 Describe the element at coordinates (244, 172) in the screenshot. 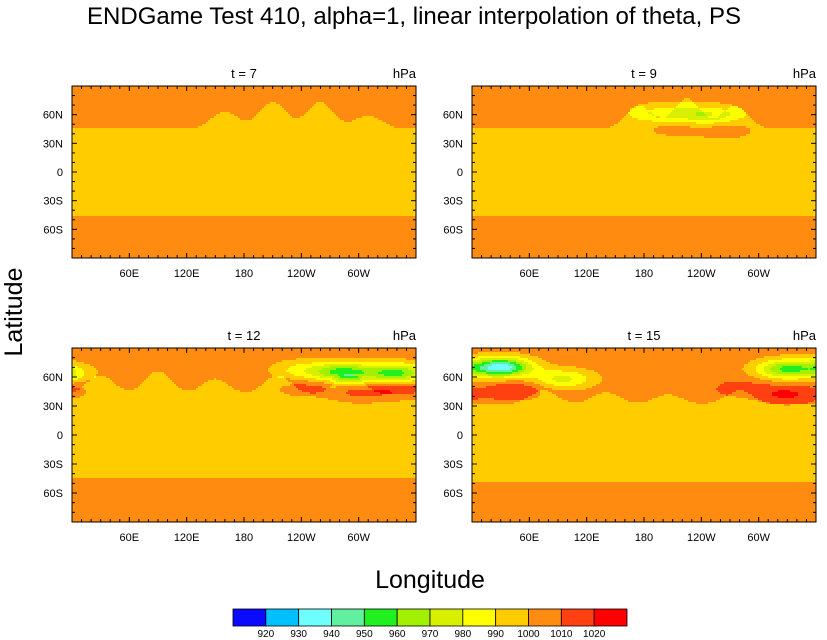

I see `filled-contours` at that location.